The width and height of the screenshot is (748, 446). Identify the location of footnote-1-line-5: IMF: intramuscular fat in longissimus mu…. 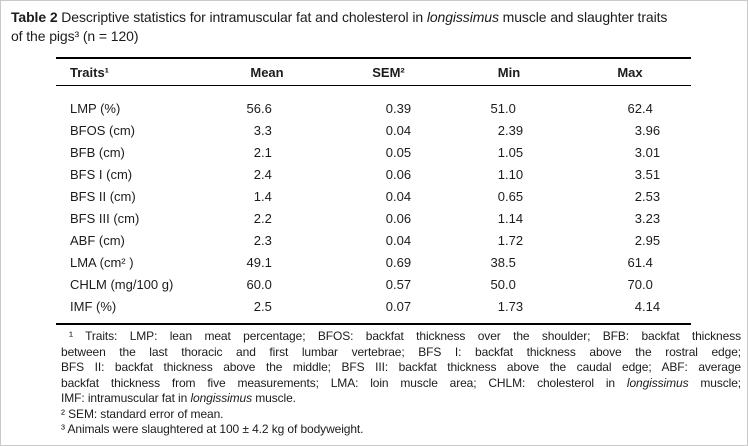
(401, 399).